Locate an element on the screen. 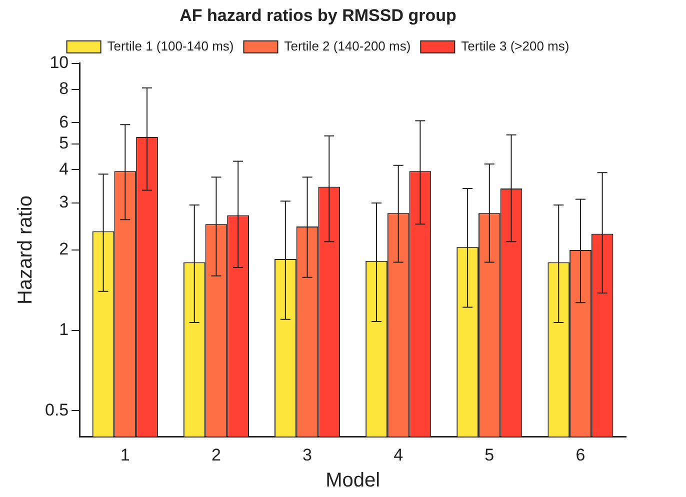 The width and height of the screenshot is (686, 497). x-axis-title: Model is located at coordinates (353, 481).